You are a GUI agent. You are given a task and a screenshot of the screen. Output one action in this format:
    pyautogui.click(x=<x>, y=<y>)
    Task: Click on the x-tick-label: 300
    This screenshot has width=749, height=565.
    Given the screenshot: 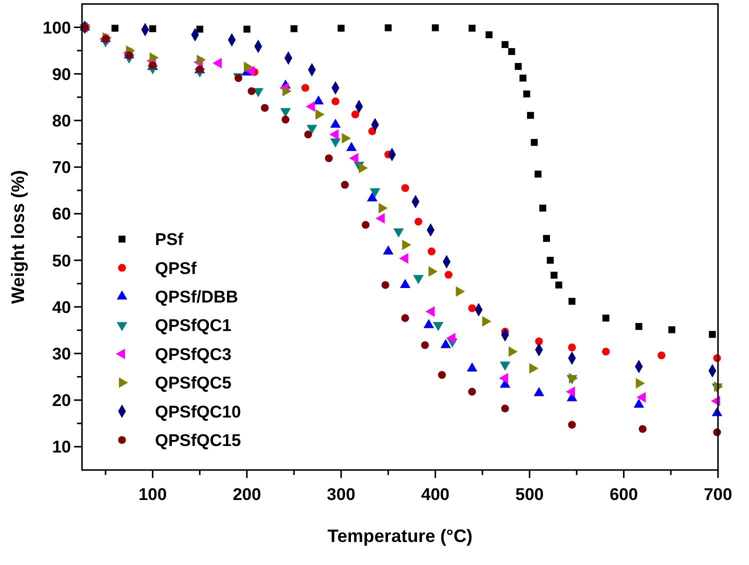 What is the action you would take?
    pyautogui.click(x=341, y=494)
    